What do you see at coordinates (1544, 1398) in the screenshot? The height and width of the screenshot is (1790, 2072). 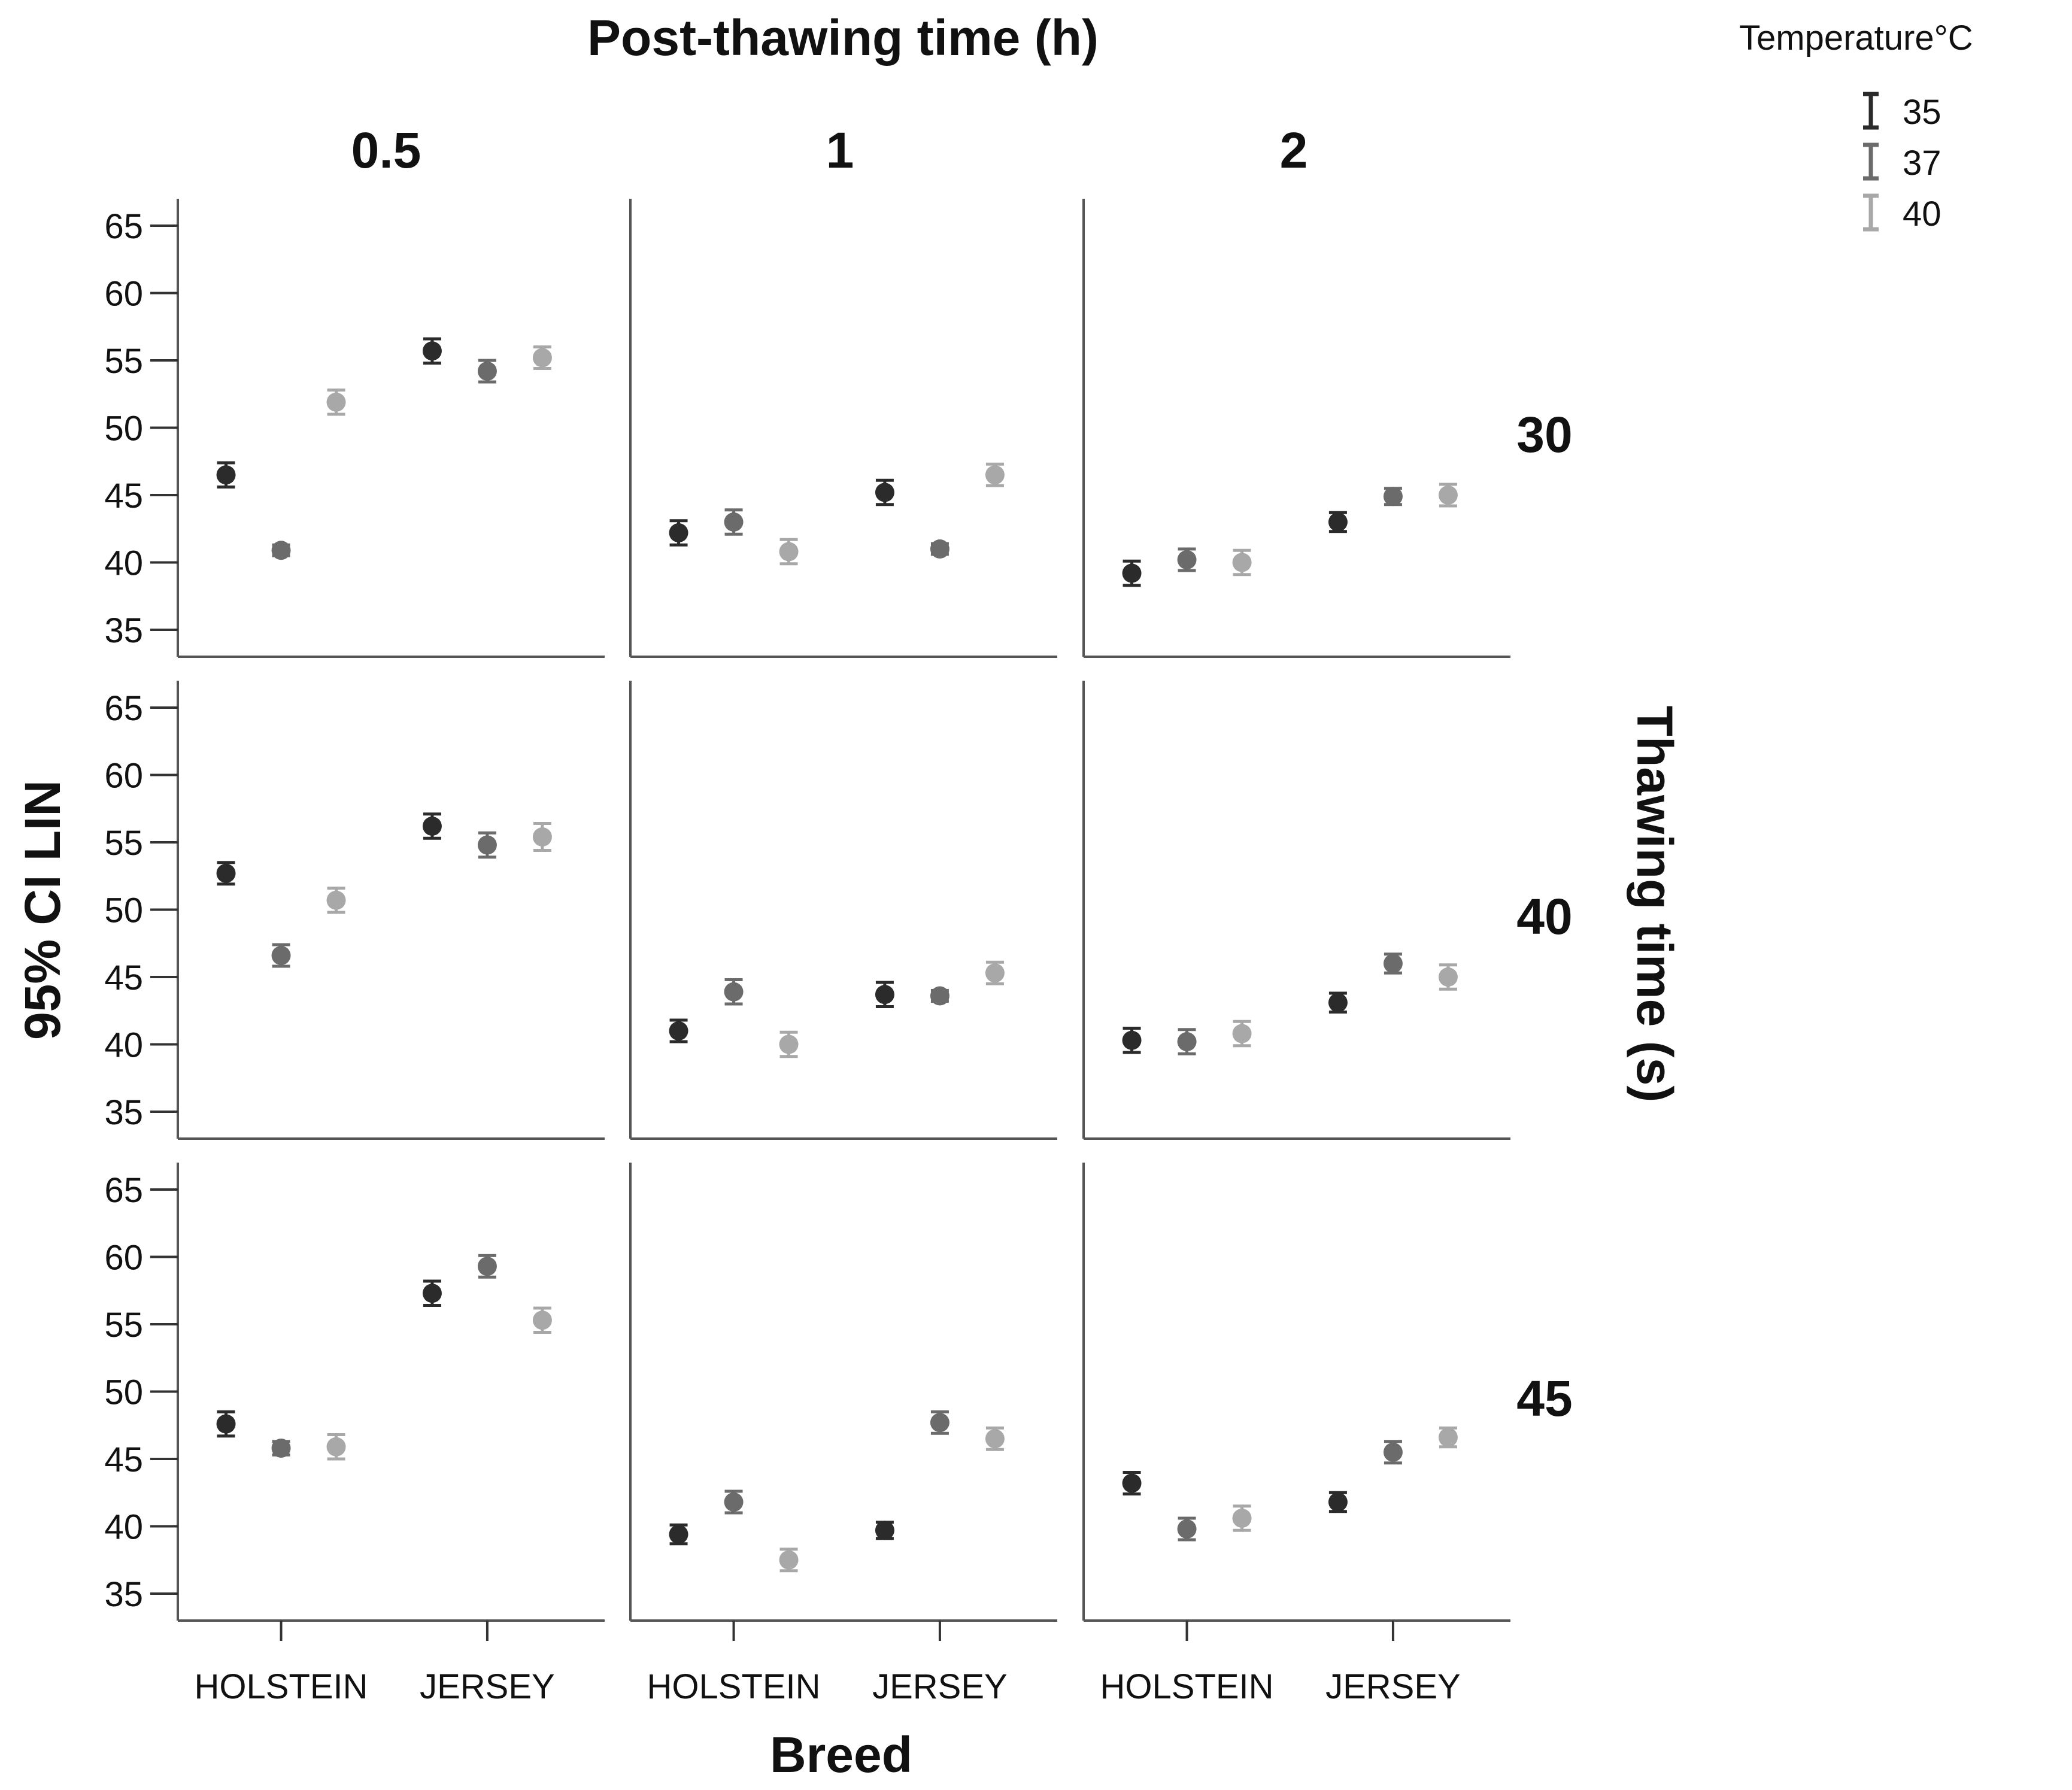 I see `row-facet-label: 45` at bounding box center [1544, 1398].